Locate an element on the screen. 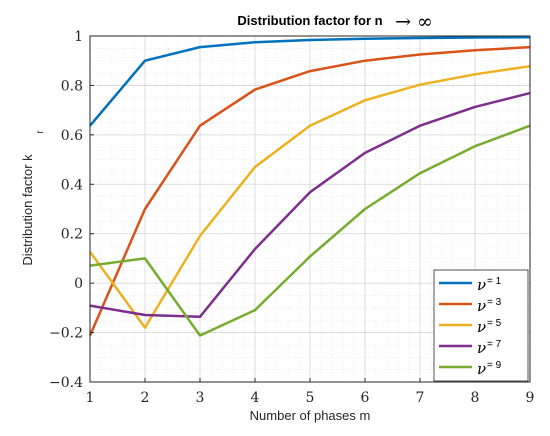 Image resolution: width=550 pixels, height=436 pixels. y-tick-label: −0.2 is located at coordinates (66, 334).